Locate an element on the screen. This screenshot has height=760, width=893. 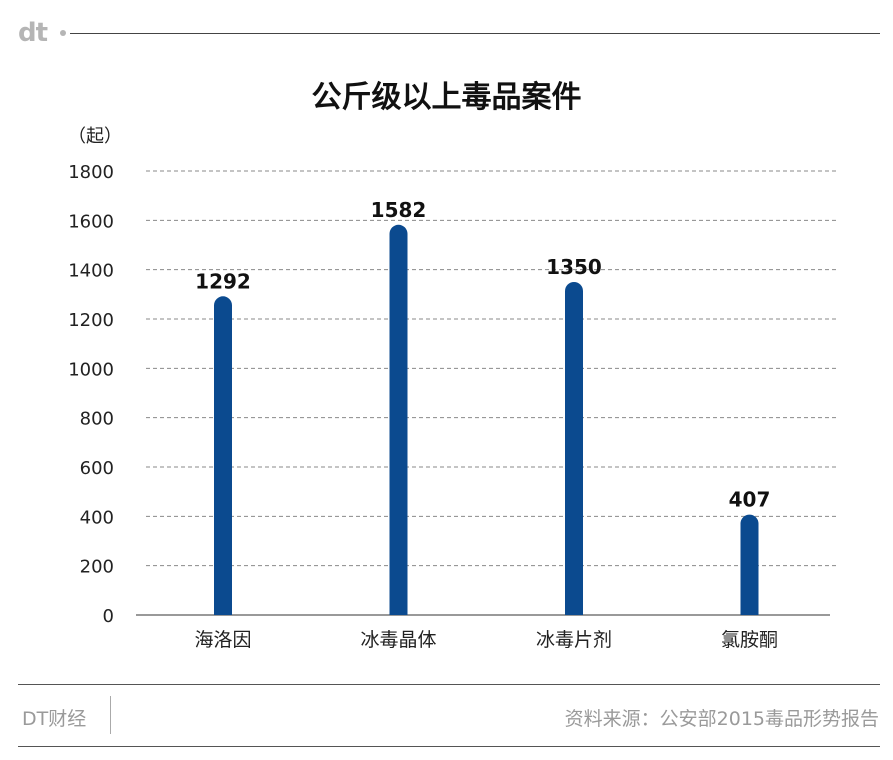
footer-brand: DT财经 is located at coordinates (54, 719).